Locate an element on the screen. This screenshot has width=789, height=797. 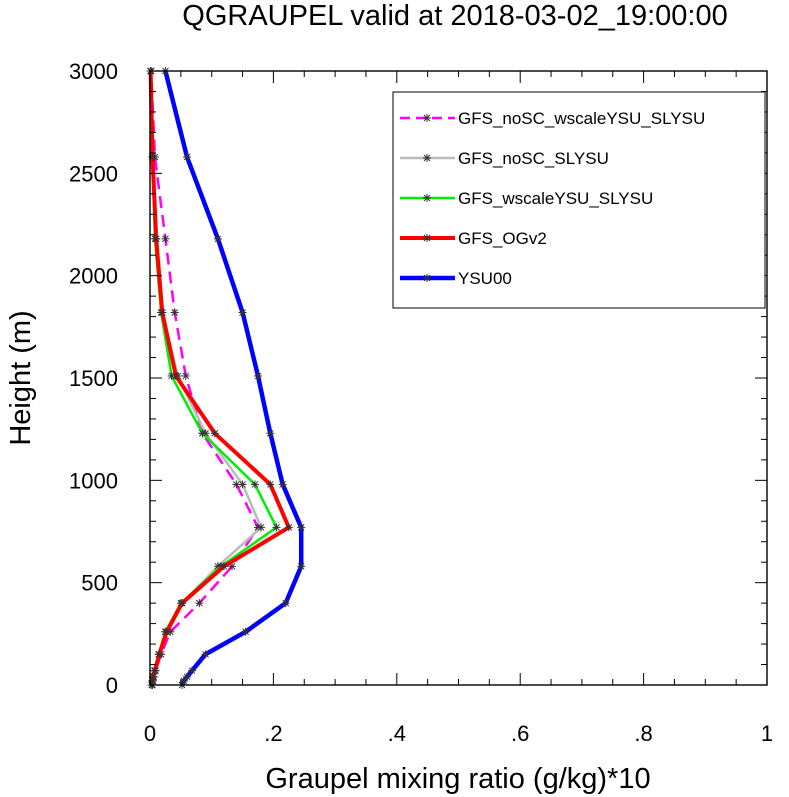
x-tick-label: .4 is located at coordinates (397, 733).